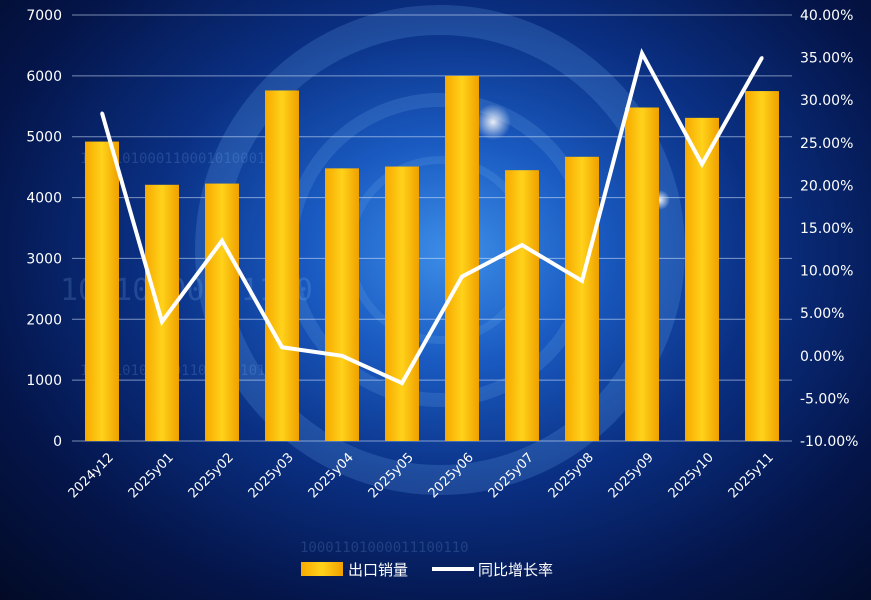 This screenshot has height=600, width=871. Describe the element at coordinates (102, 291) in the screenshot. I see `bar-2024y12` at that location.